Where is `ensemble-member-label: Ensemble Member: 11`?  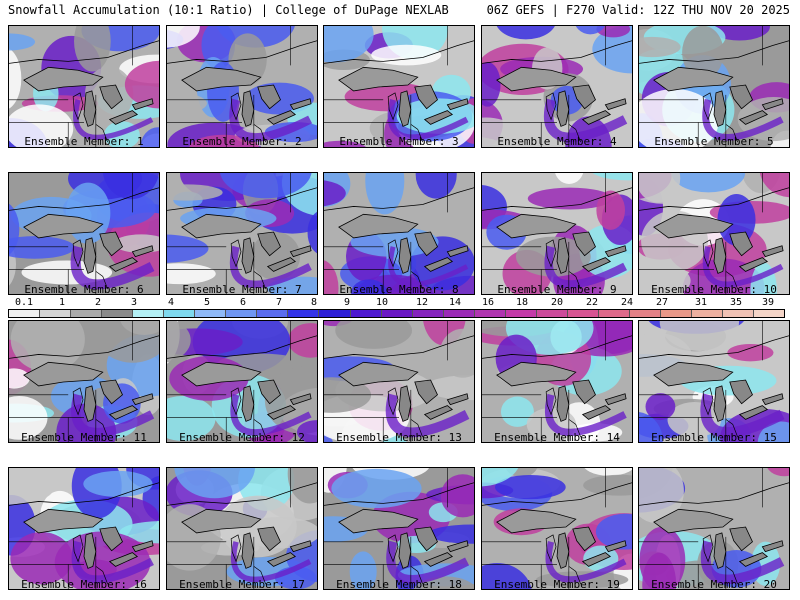
ensemble-member-label: Ensemble Member: 11 is located at coordinates (84, 437).